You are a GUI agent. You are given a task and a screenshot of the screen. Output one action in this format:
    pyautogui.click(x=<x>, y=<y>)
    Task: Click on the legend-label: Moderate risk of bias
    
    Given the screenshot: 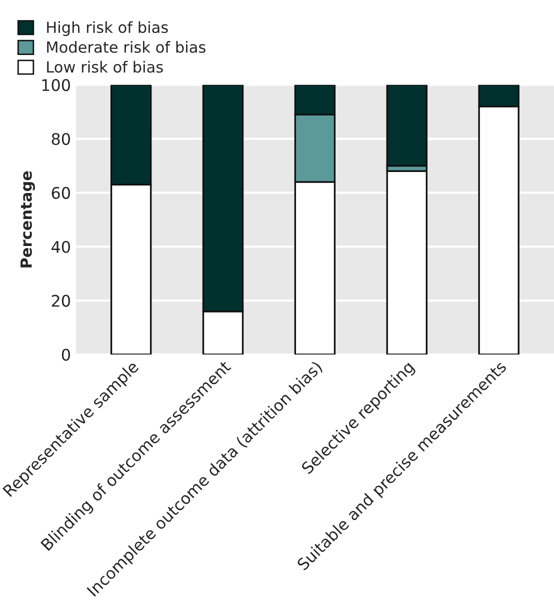 What is the action you would take?
    pyautogui.click(x=126, y=47)
    